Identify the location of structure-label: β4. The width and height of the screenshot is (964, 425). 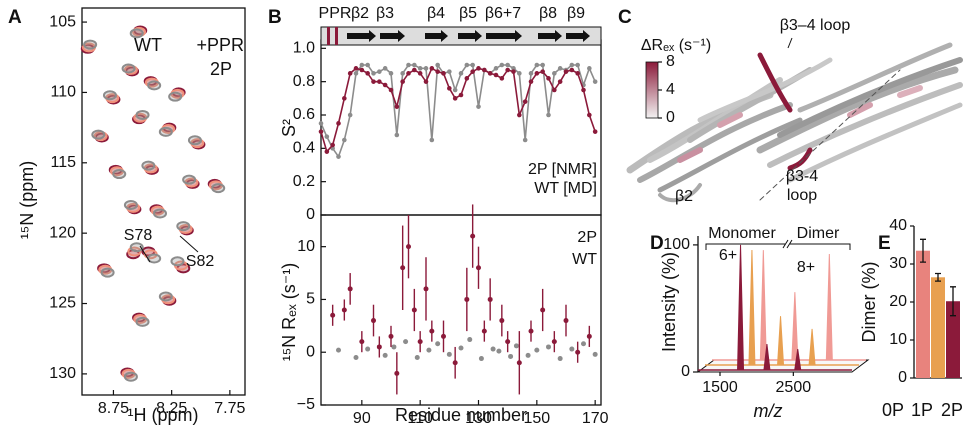
(436, 13).